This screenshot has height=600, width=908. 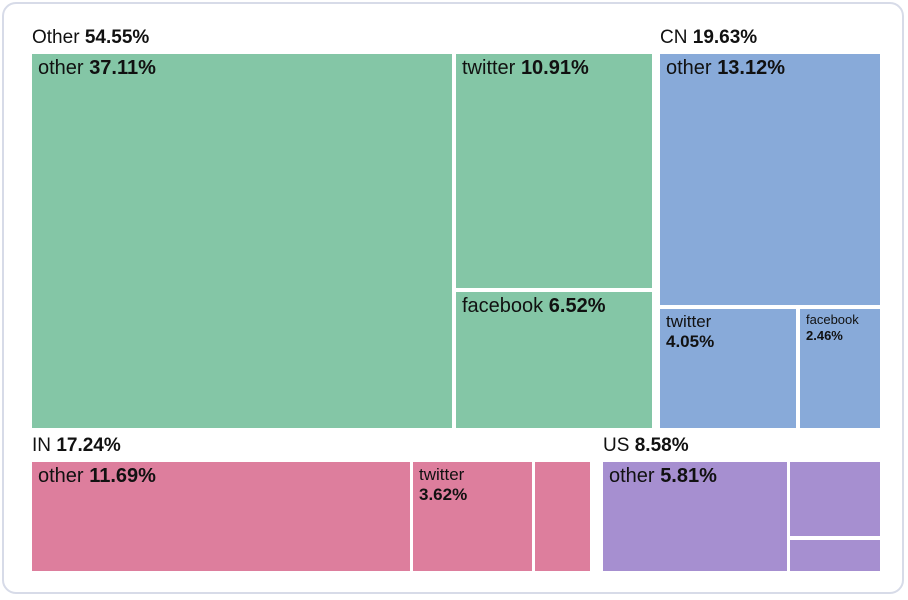 I want to click on group-name: CN, so click(x=674, y=37).